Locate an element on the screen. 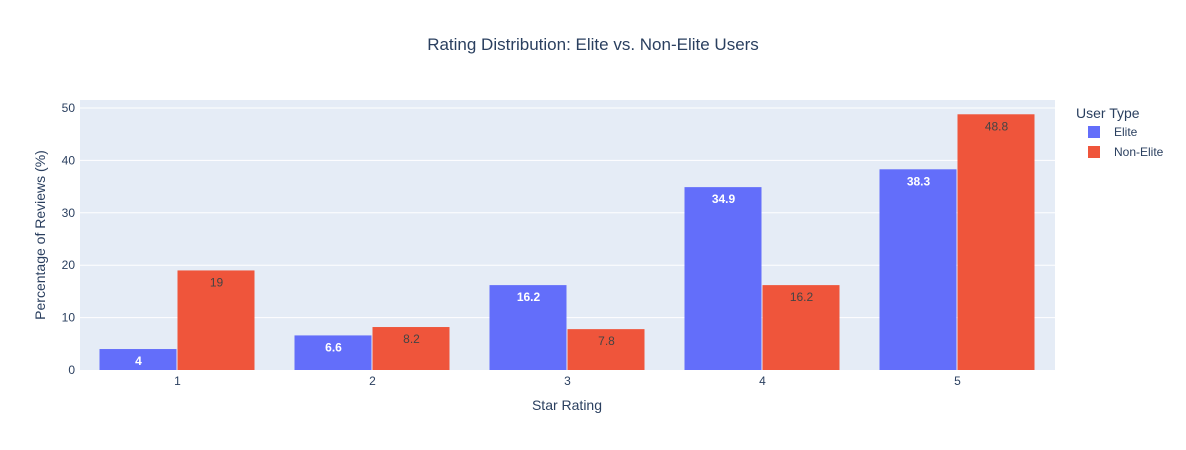  bar-value-label: 19 is located at coordinates (217, 282).